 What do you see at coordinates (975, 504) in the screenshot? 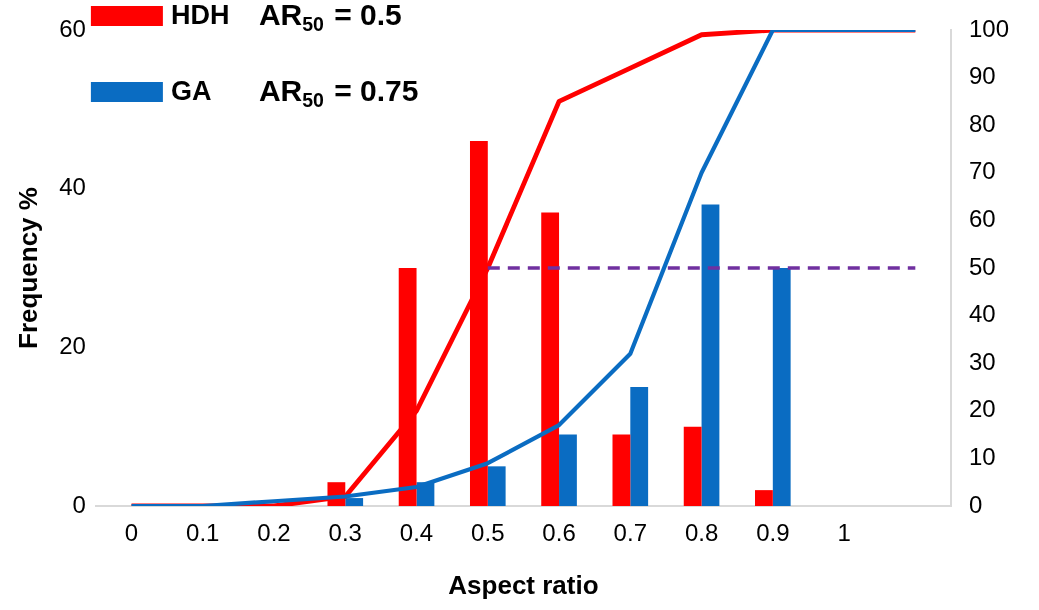
I see `y2-tick-label: 0` at bounding box center [975, 504].